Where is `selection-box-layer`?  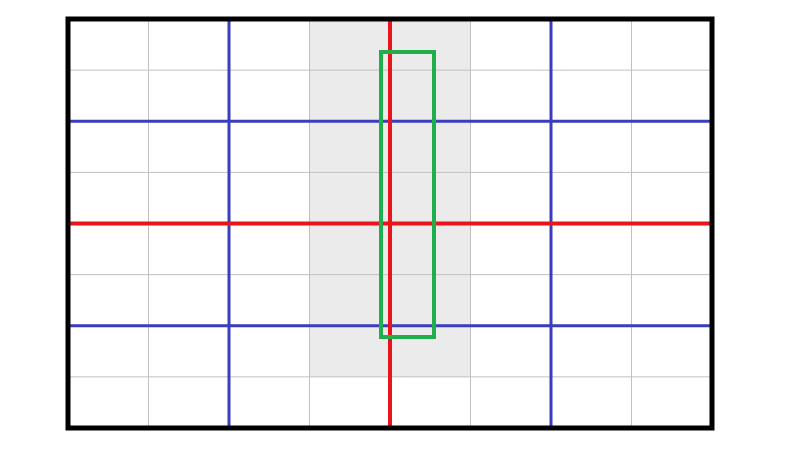 selection-box-layer is located at coordinates (407, 194).